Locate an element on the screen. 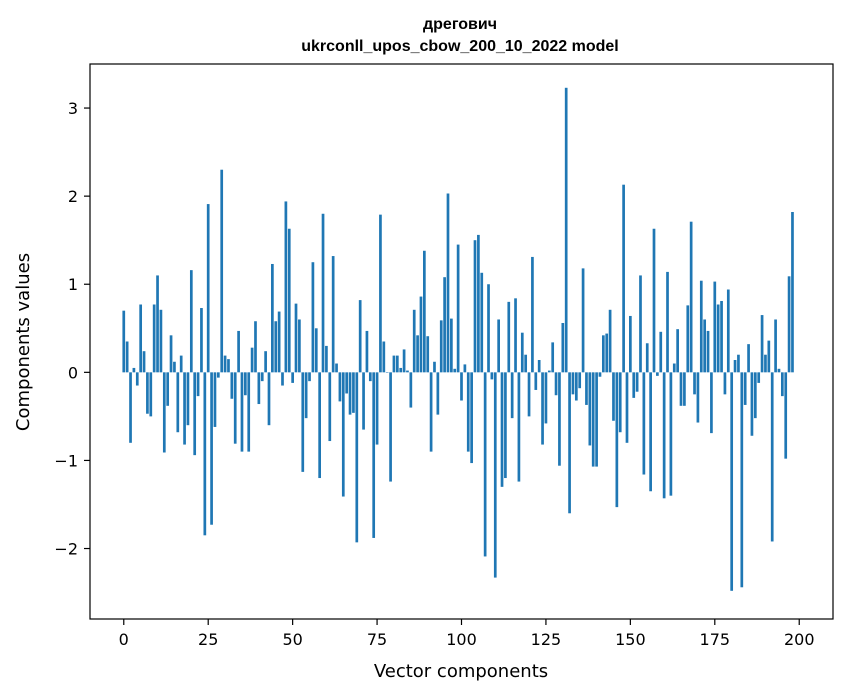  x-tick-label: 125 is located at coordinates (546, 639).